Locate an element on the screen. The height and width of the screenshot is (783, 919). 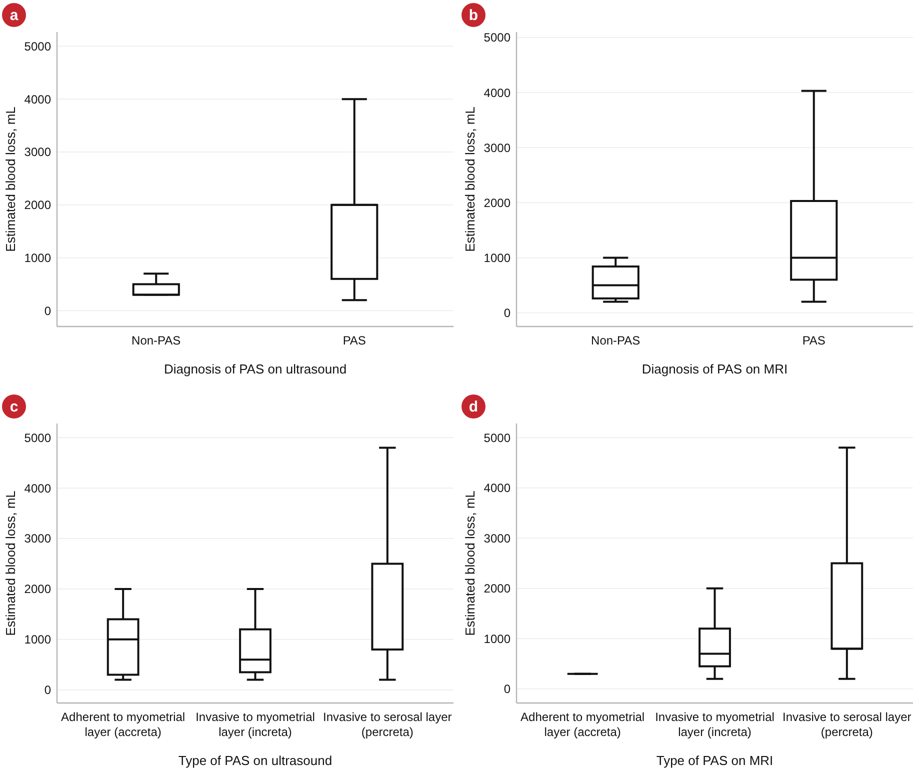
chart-title: c is located at coordinates (14, 407).